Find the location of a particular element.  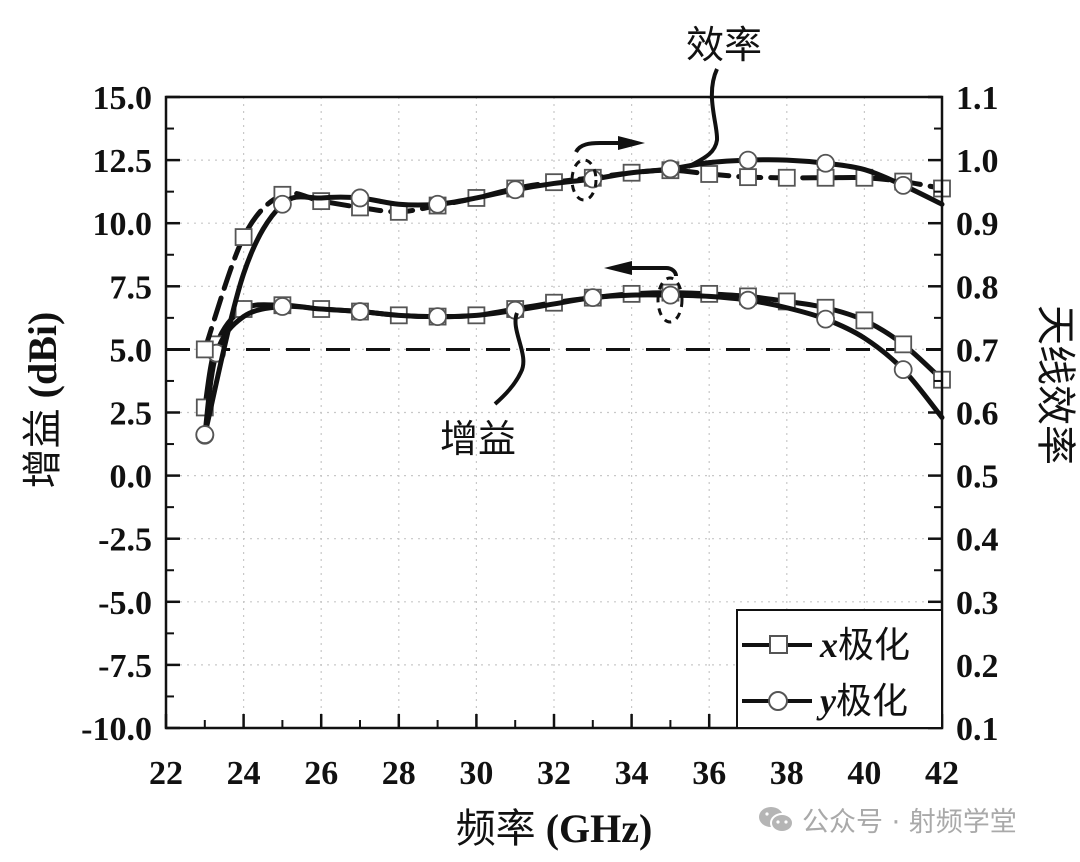

wechat-icon is located at coordinates (776, 820).